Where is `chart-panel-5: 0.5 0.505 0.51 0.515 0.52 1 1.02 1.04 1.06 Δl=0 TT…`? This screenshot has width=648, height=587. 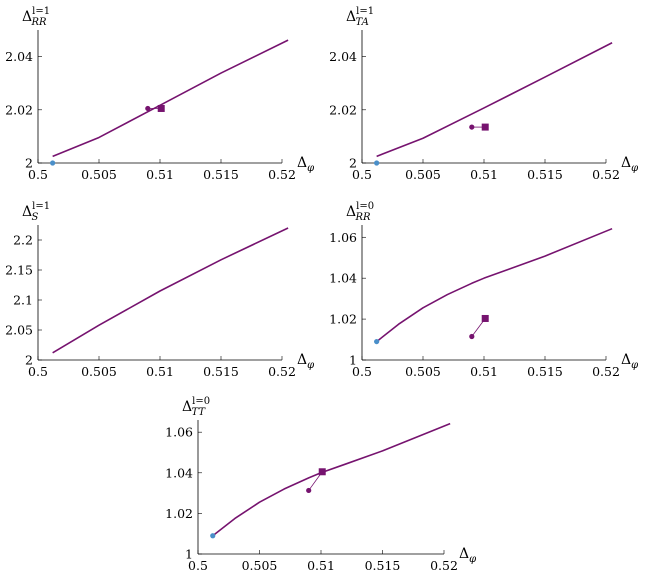 chart-panel-5: 0.5 0.505 0.51 0.515 0.52 1 1.02 1.04 1.06 Δl=0 TT… is located at coordinates (320, 484).